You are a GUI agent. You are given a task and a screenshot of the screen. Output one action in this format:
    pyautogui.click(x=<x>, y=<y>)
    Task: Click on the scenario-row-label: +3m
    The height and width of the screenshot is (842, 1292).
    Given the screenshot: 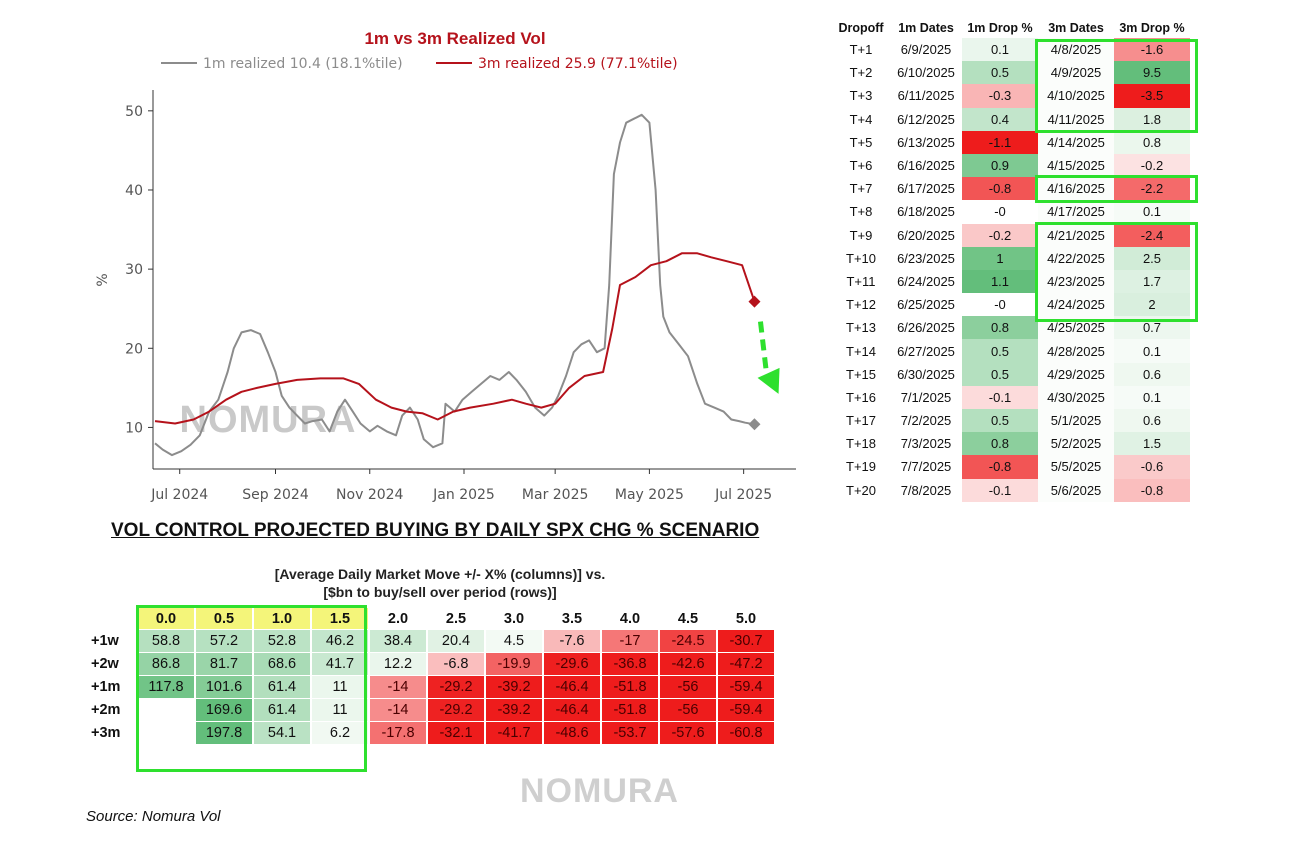 What is the action you would take?
    pyautogui.click(x=106, y=733)
    